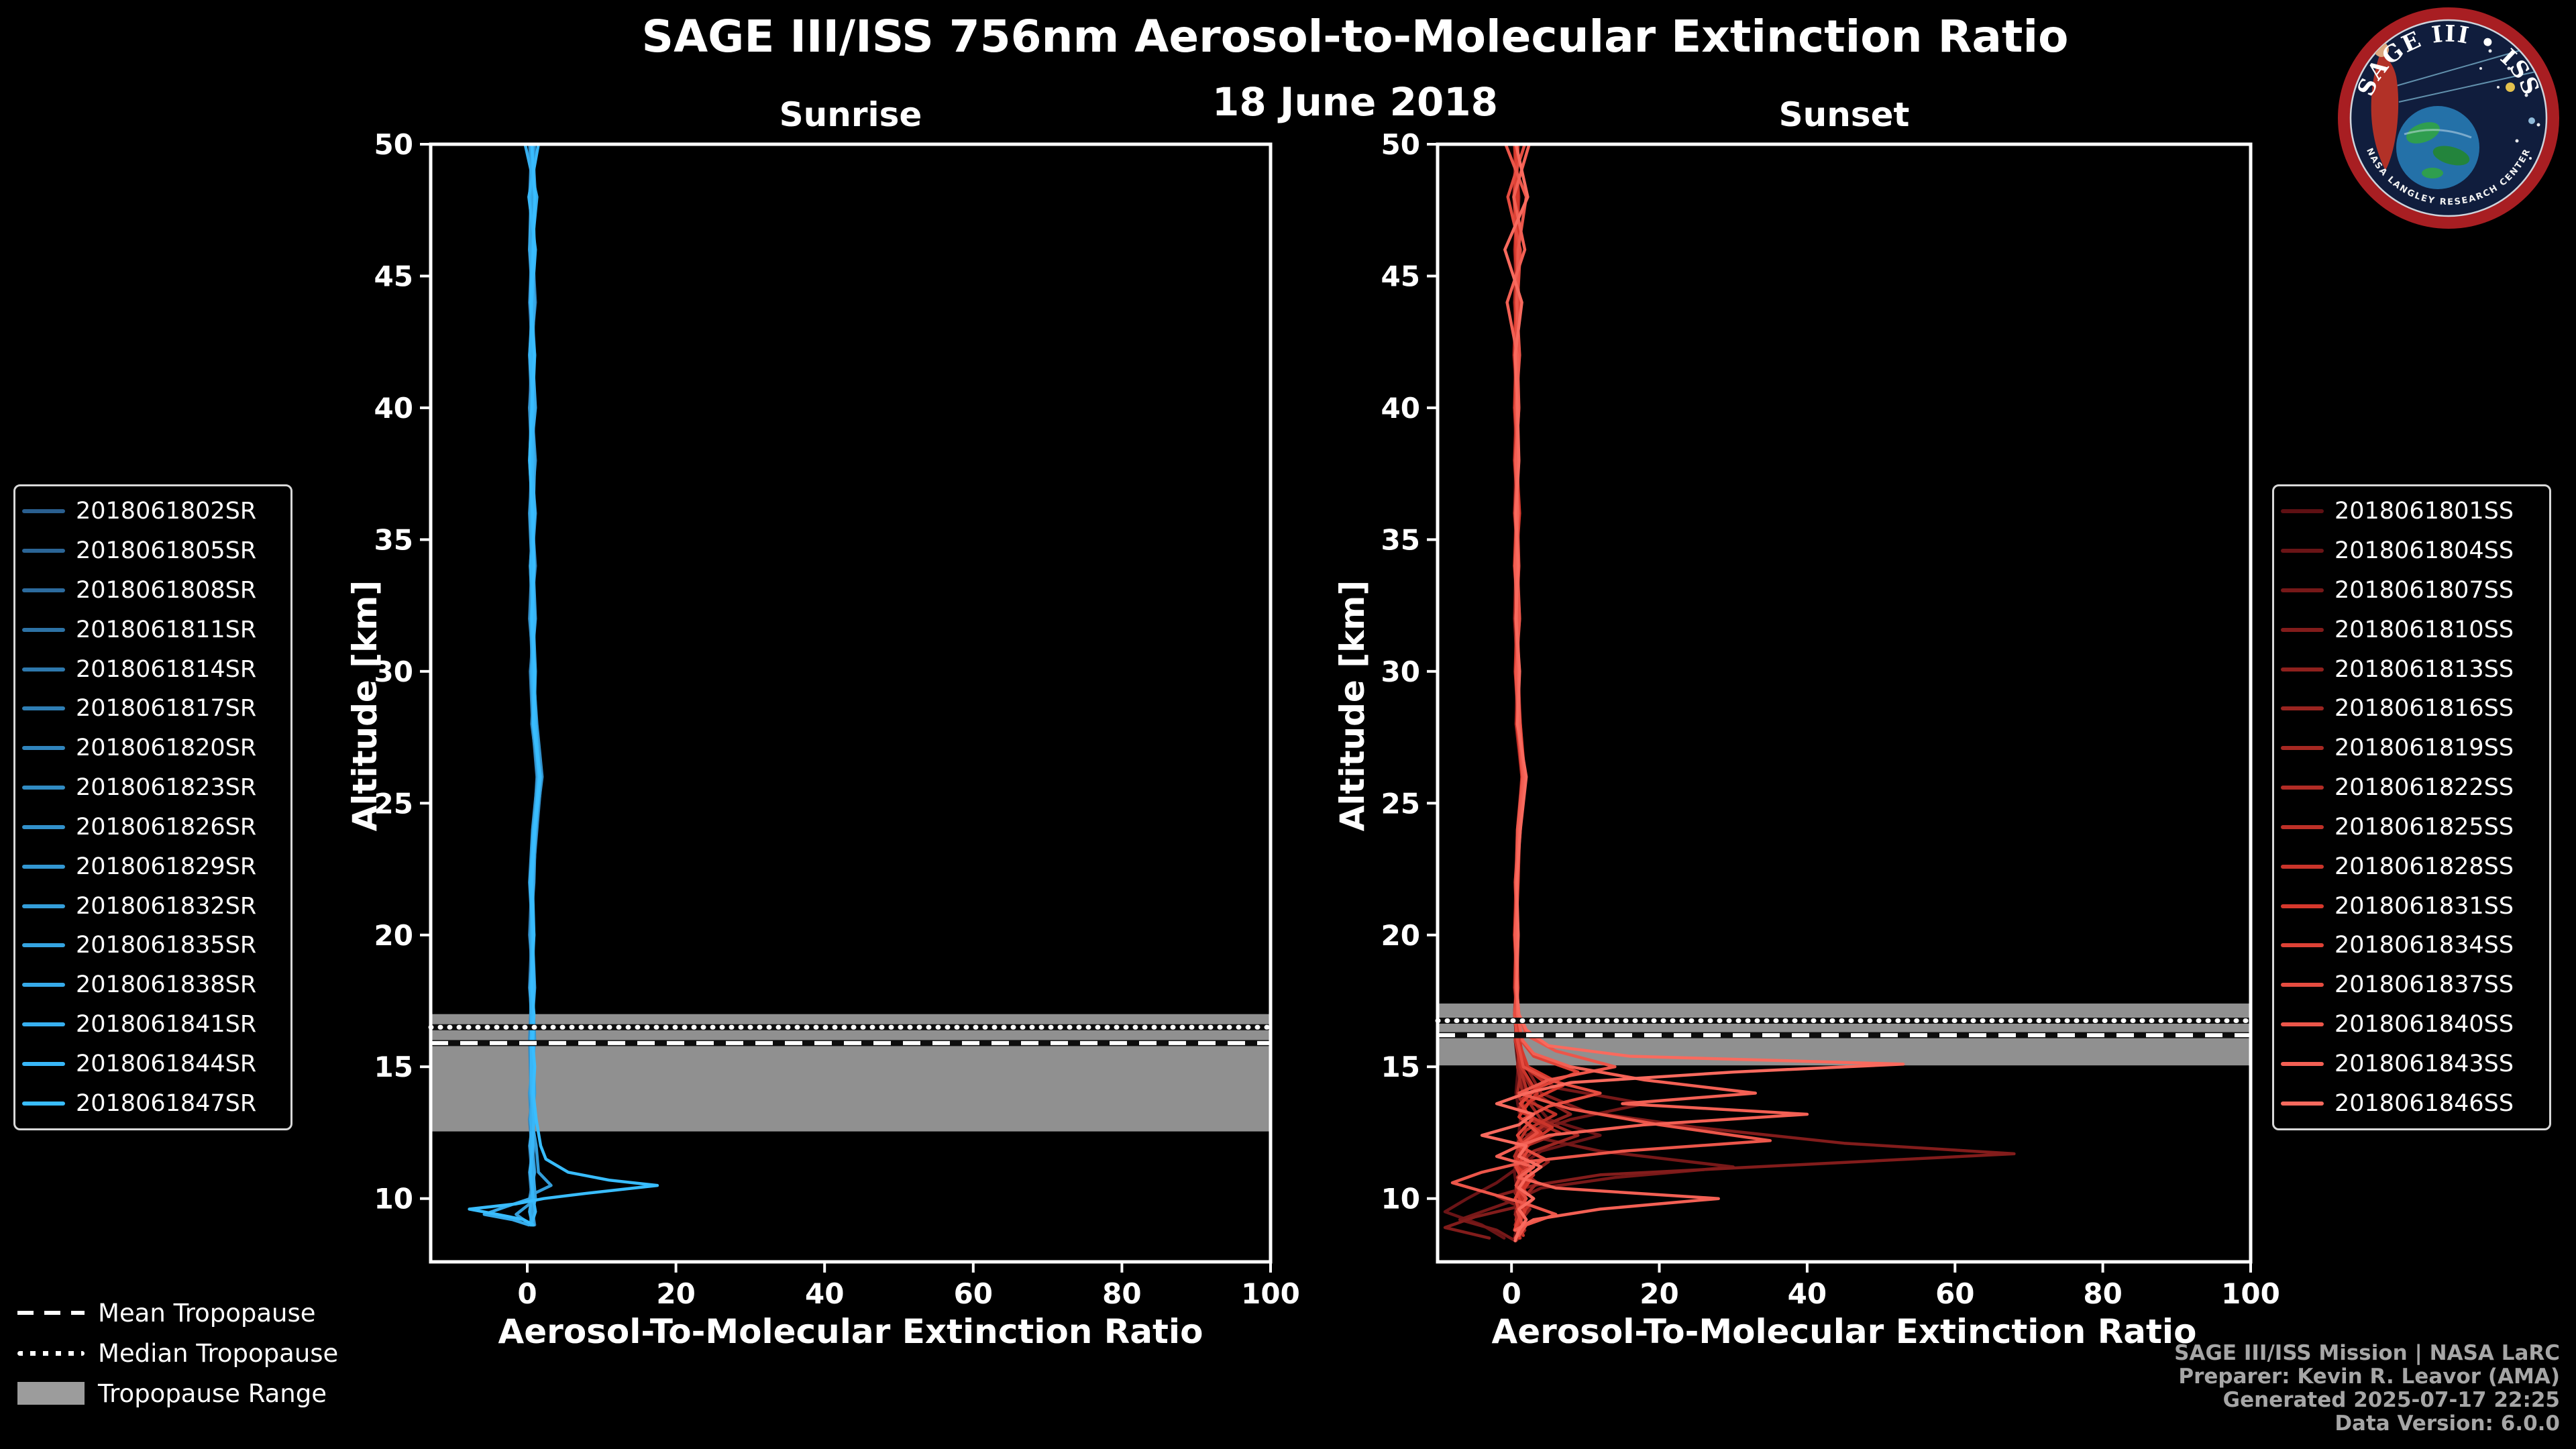 The width and height of the screenshot is (2576, 1449). Describe the element at coordinates (1121, 1293) in the screenshot. I see `x-tick-label: 80` at that location.